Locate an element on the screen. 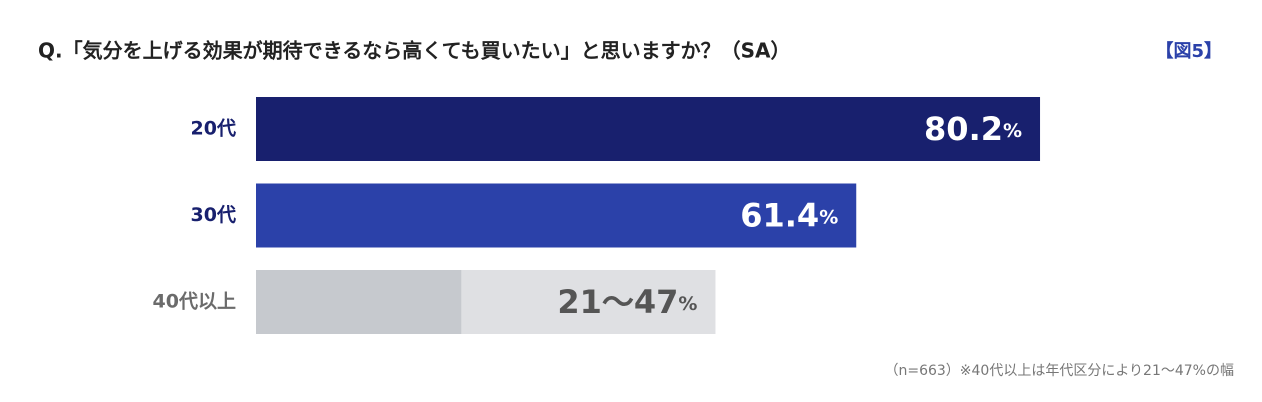 Image resolution: width=1262 pixels, height=402 pixels. chart-title: Q.「気分を上げる効果が期待できるなら高くても買いたい」と思いますか？（SA） is located at coordinates (414, 51).